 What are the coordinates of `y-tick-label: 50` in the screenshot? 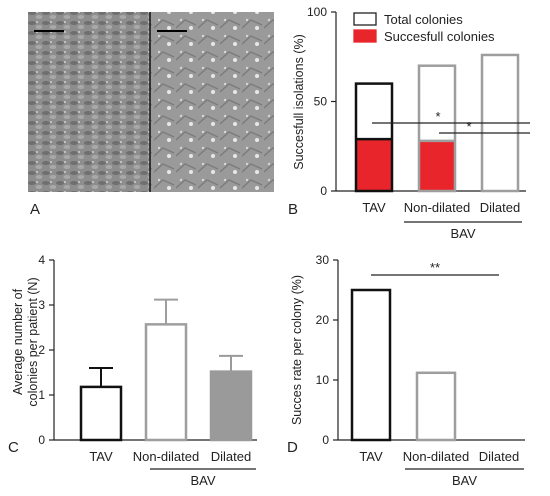 It's located at (321, 102).